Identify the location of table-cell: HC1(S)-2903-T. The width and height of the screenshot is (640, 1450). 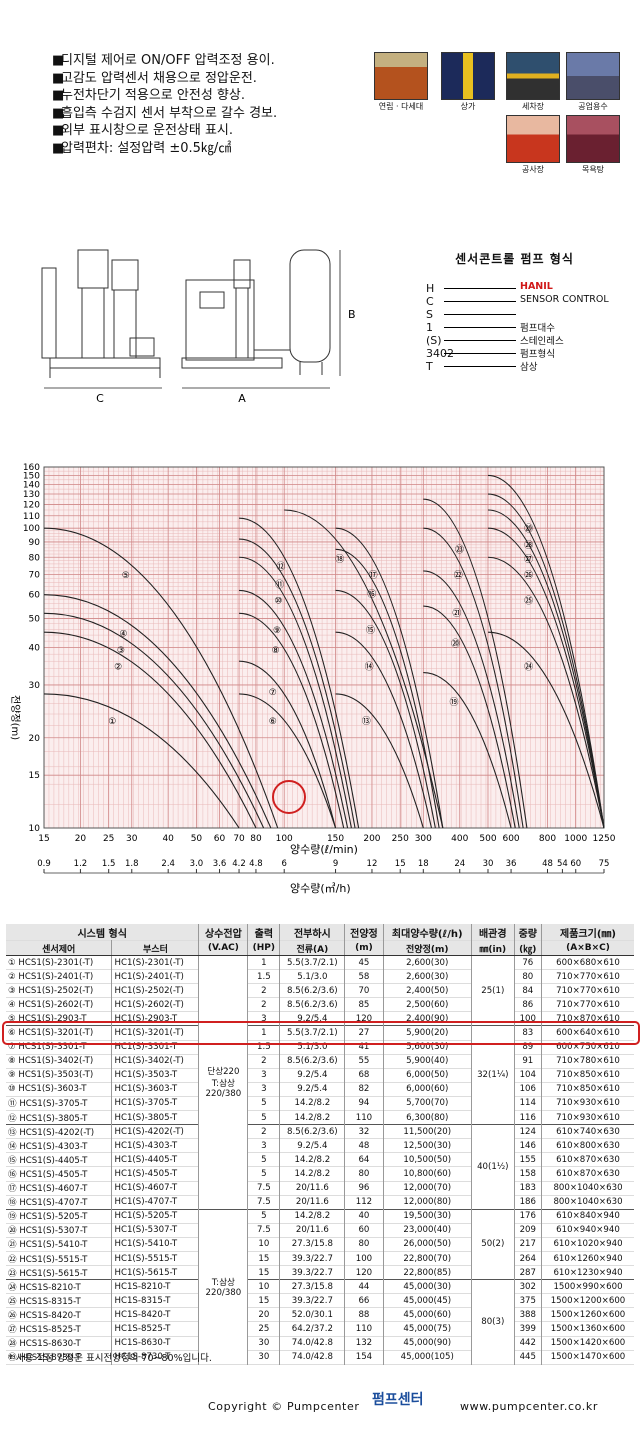
(155, 1018).